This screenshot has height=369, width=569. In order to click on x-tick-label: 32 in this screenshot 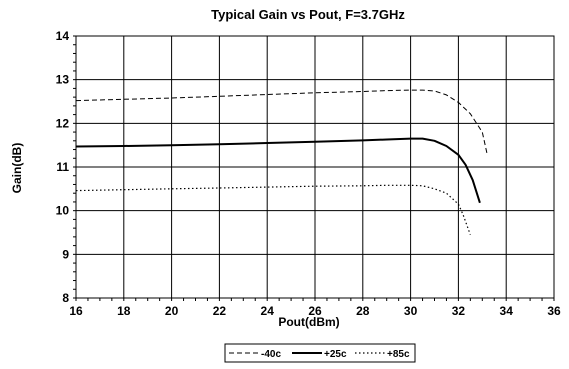, I will do `click(459, 311)`.